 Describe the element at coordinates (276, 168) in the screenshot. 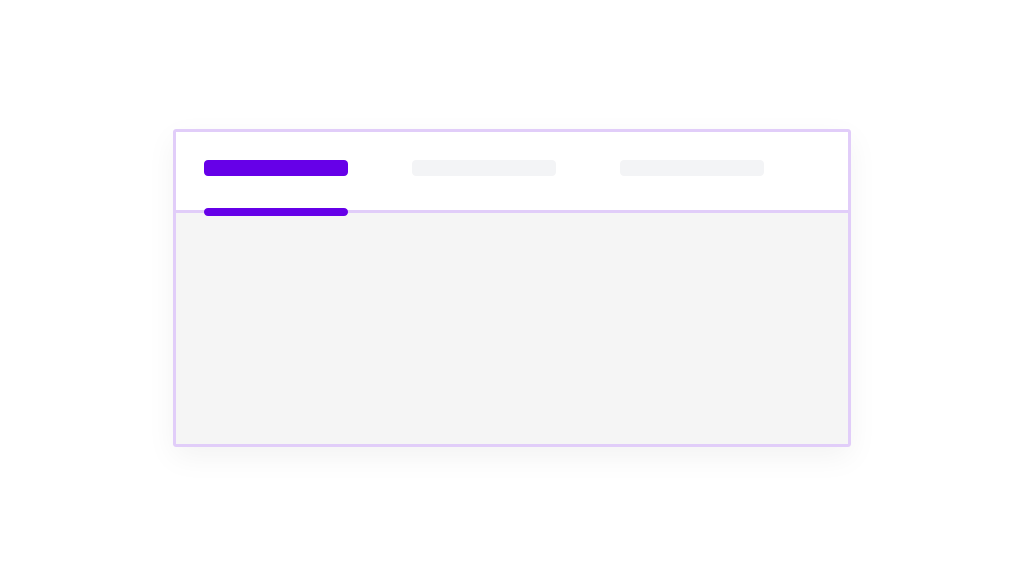

I see `tab-1-placeholder` at that location.